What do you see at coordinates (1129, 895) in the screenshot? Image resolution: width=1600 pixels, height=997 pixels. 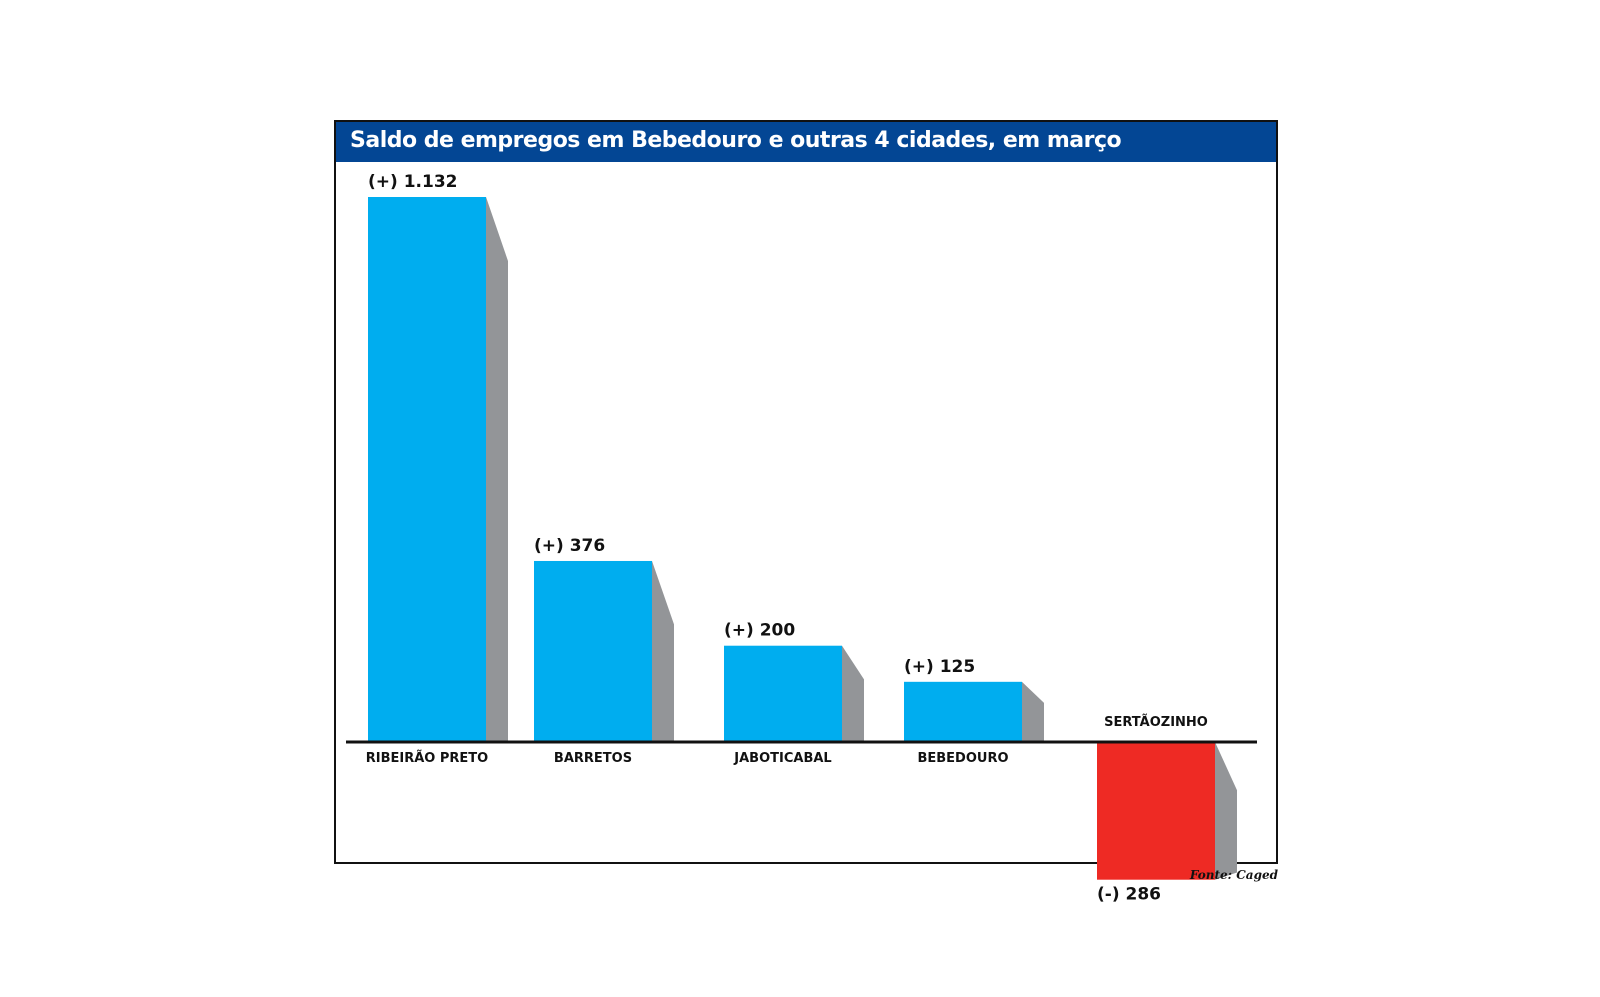 I see `value-label-4: (-) 286` at bounding box center [1129, 895].